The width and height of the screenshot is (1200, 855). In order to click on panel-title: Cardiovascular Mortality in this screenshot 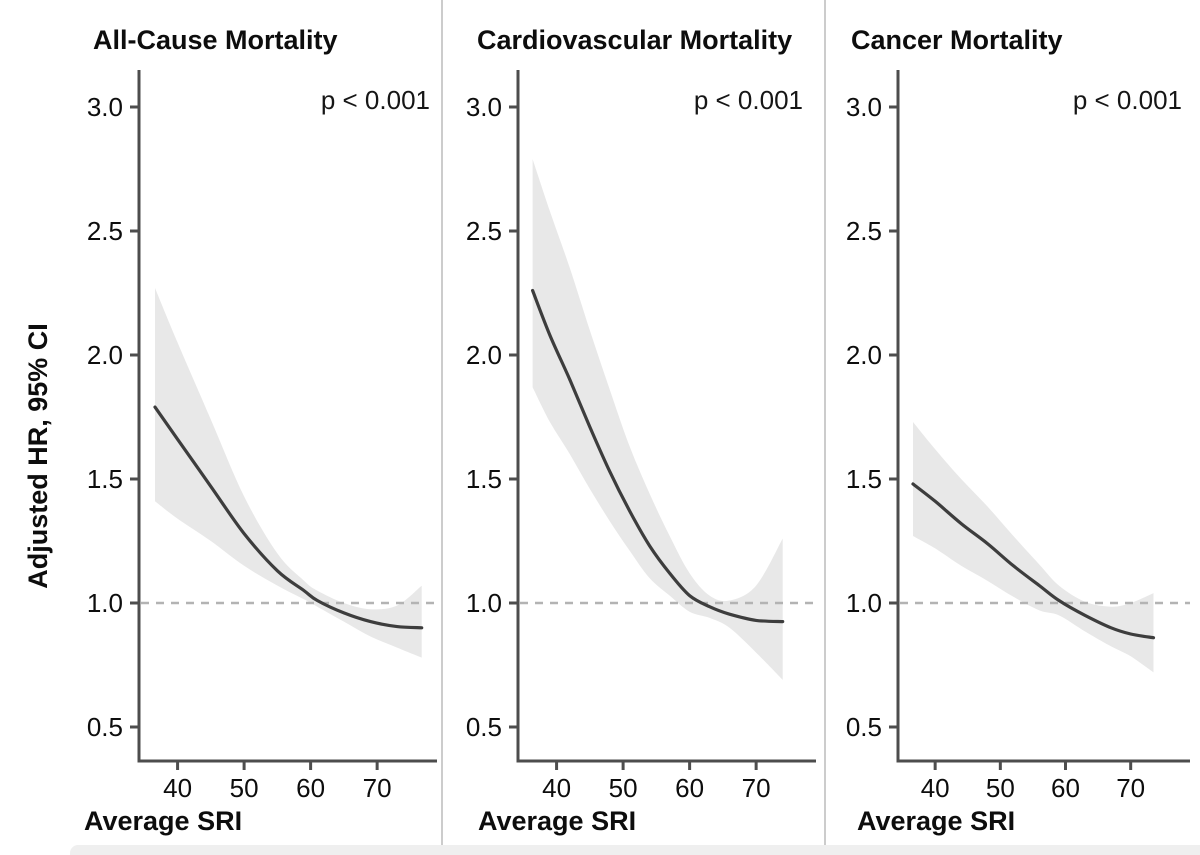, I will do `click(635, 40)`.